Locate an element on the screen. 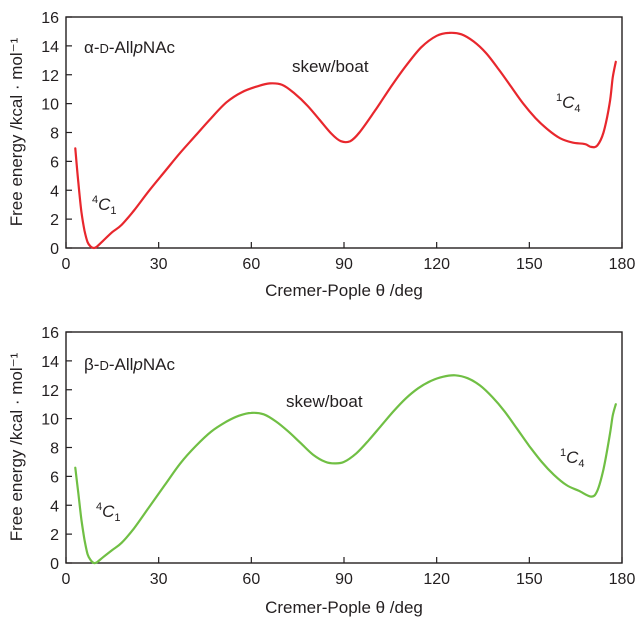 This screenshot has width=640, height=620. series-title: α-D-AllpNAc is located at coordinates (130, 47).